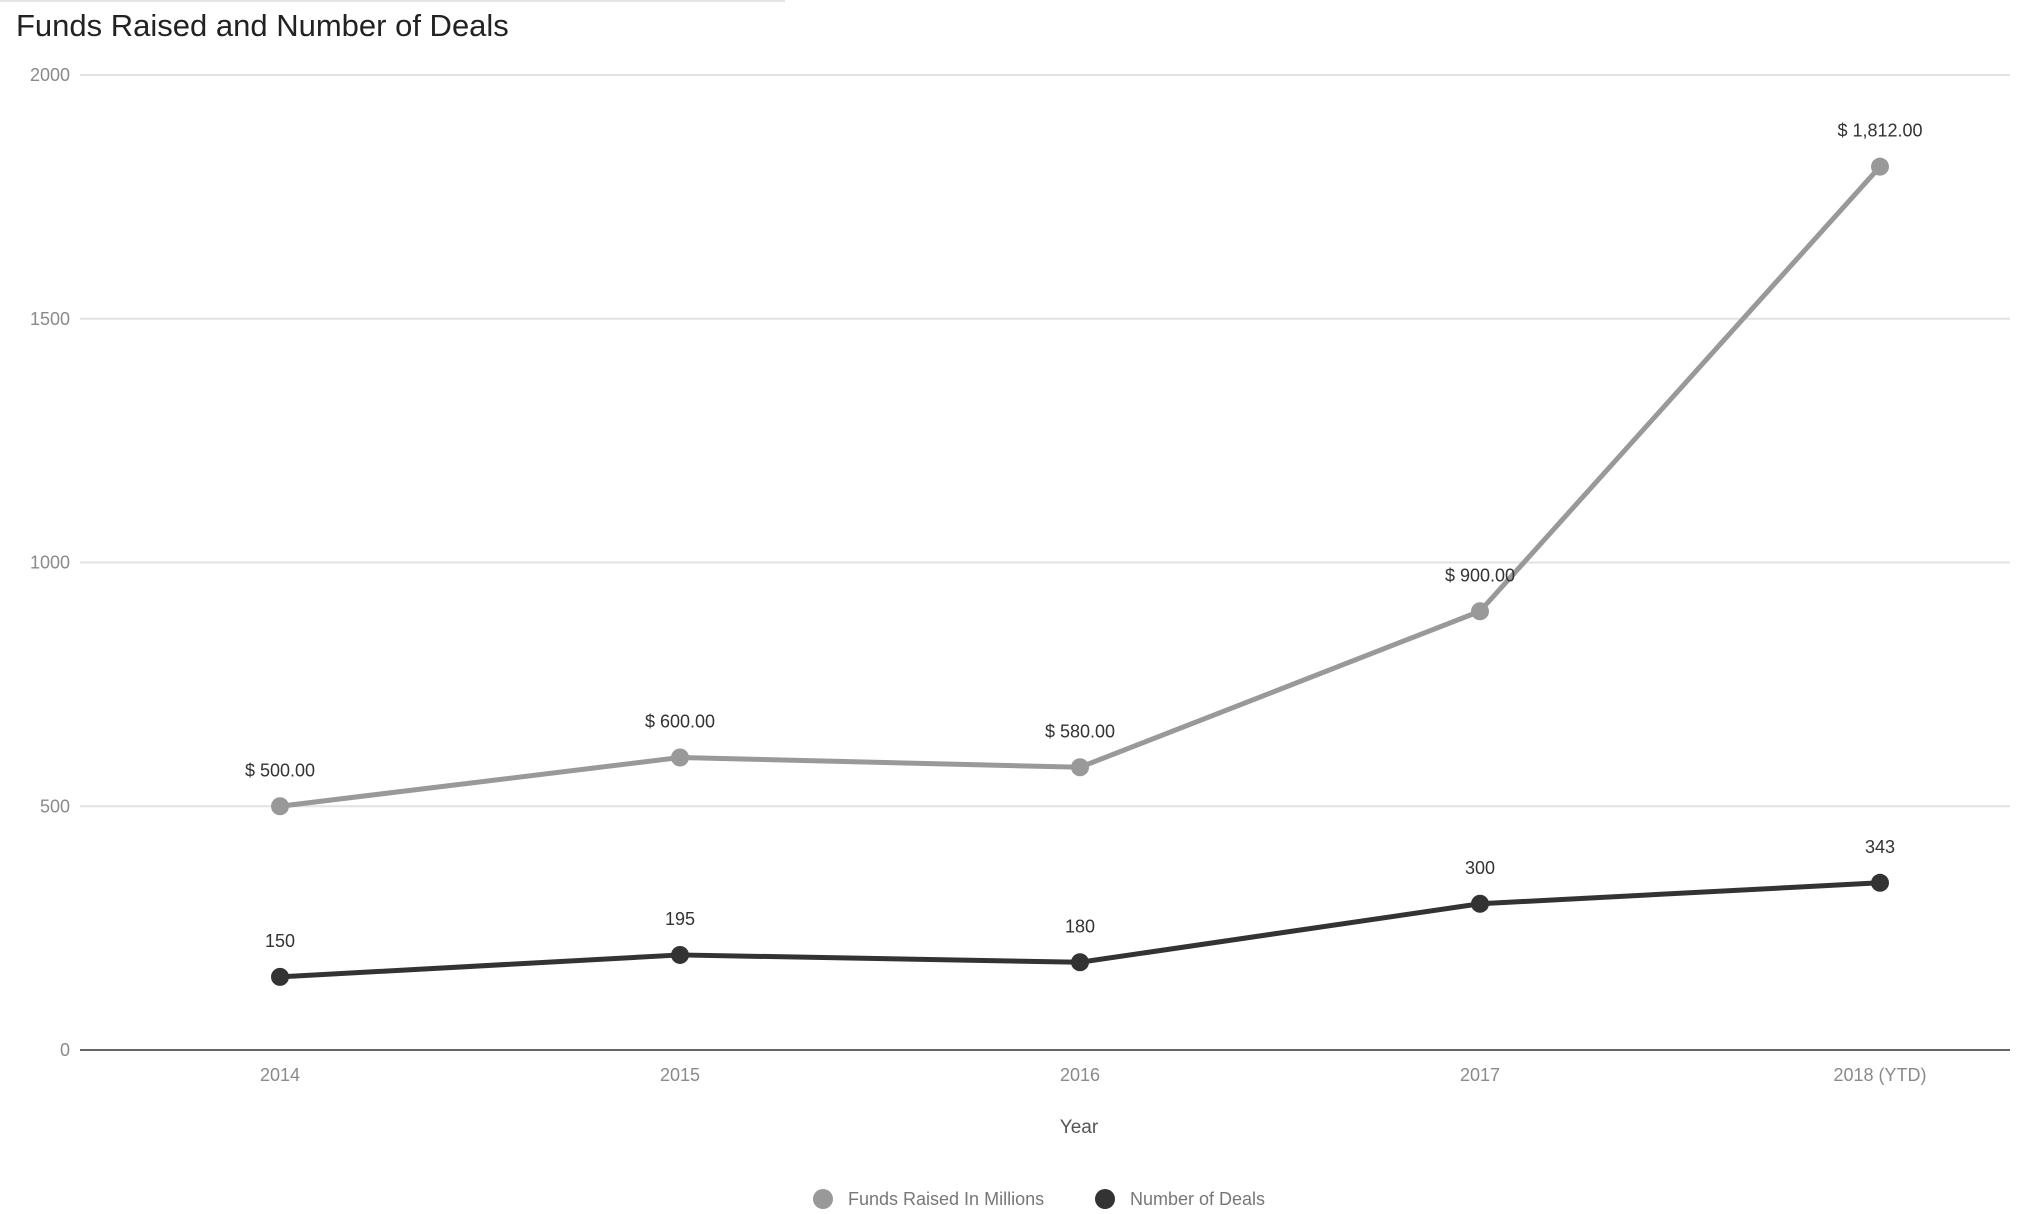  Describe the element at coordinates (50, 319) in the screenshot. I see `y-tick-label: 1500` at that location.